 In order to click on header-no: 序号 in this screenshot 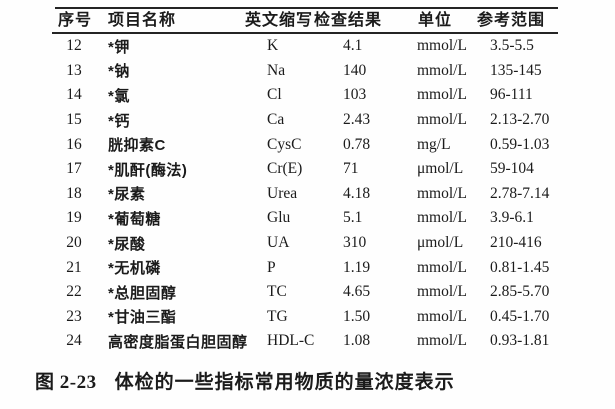, I will do `click(74, 20)`.